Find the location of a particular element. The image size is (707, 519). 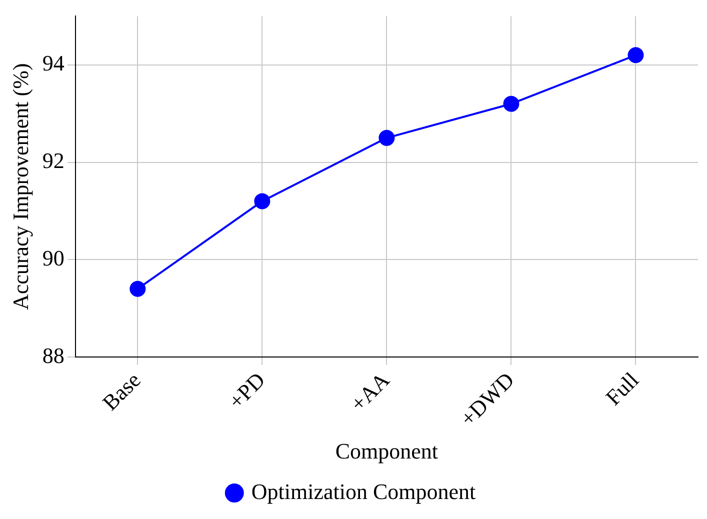

y-tick-label: 90 is located at coordinates (53, 257).